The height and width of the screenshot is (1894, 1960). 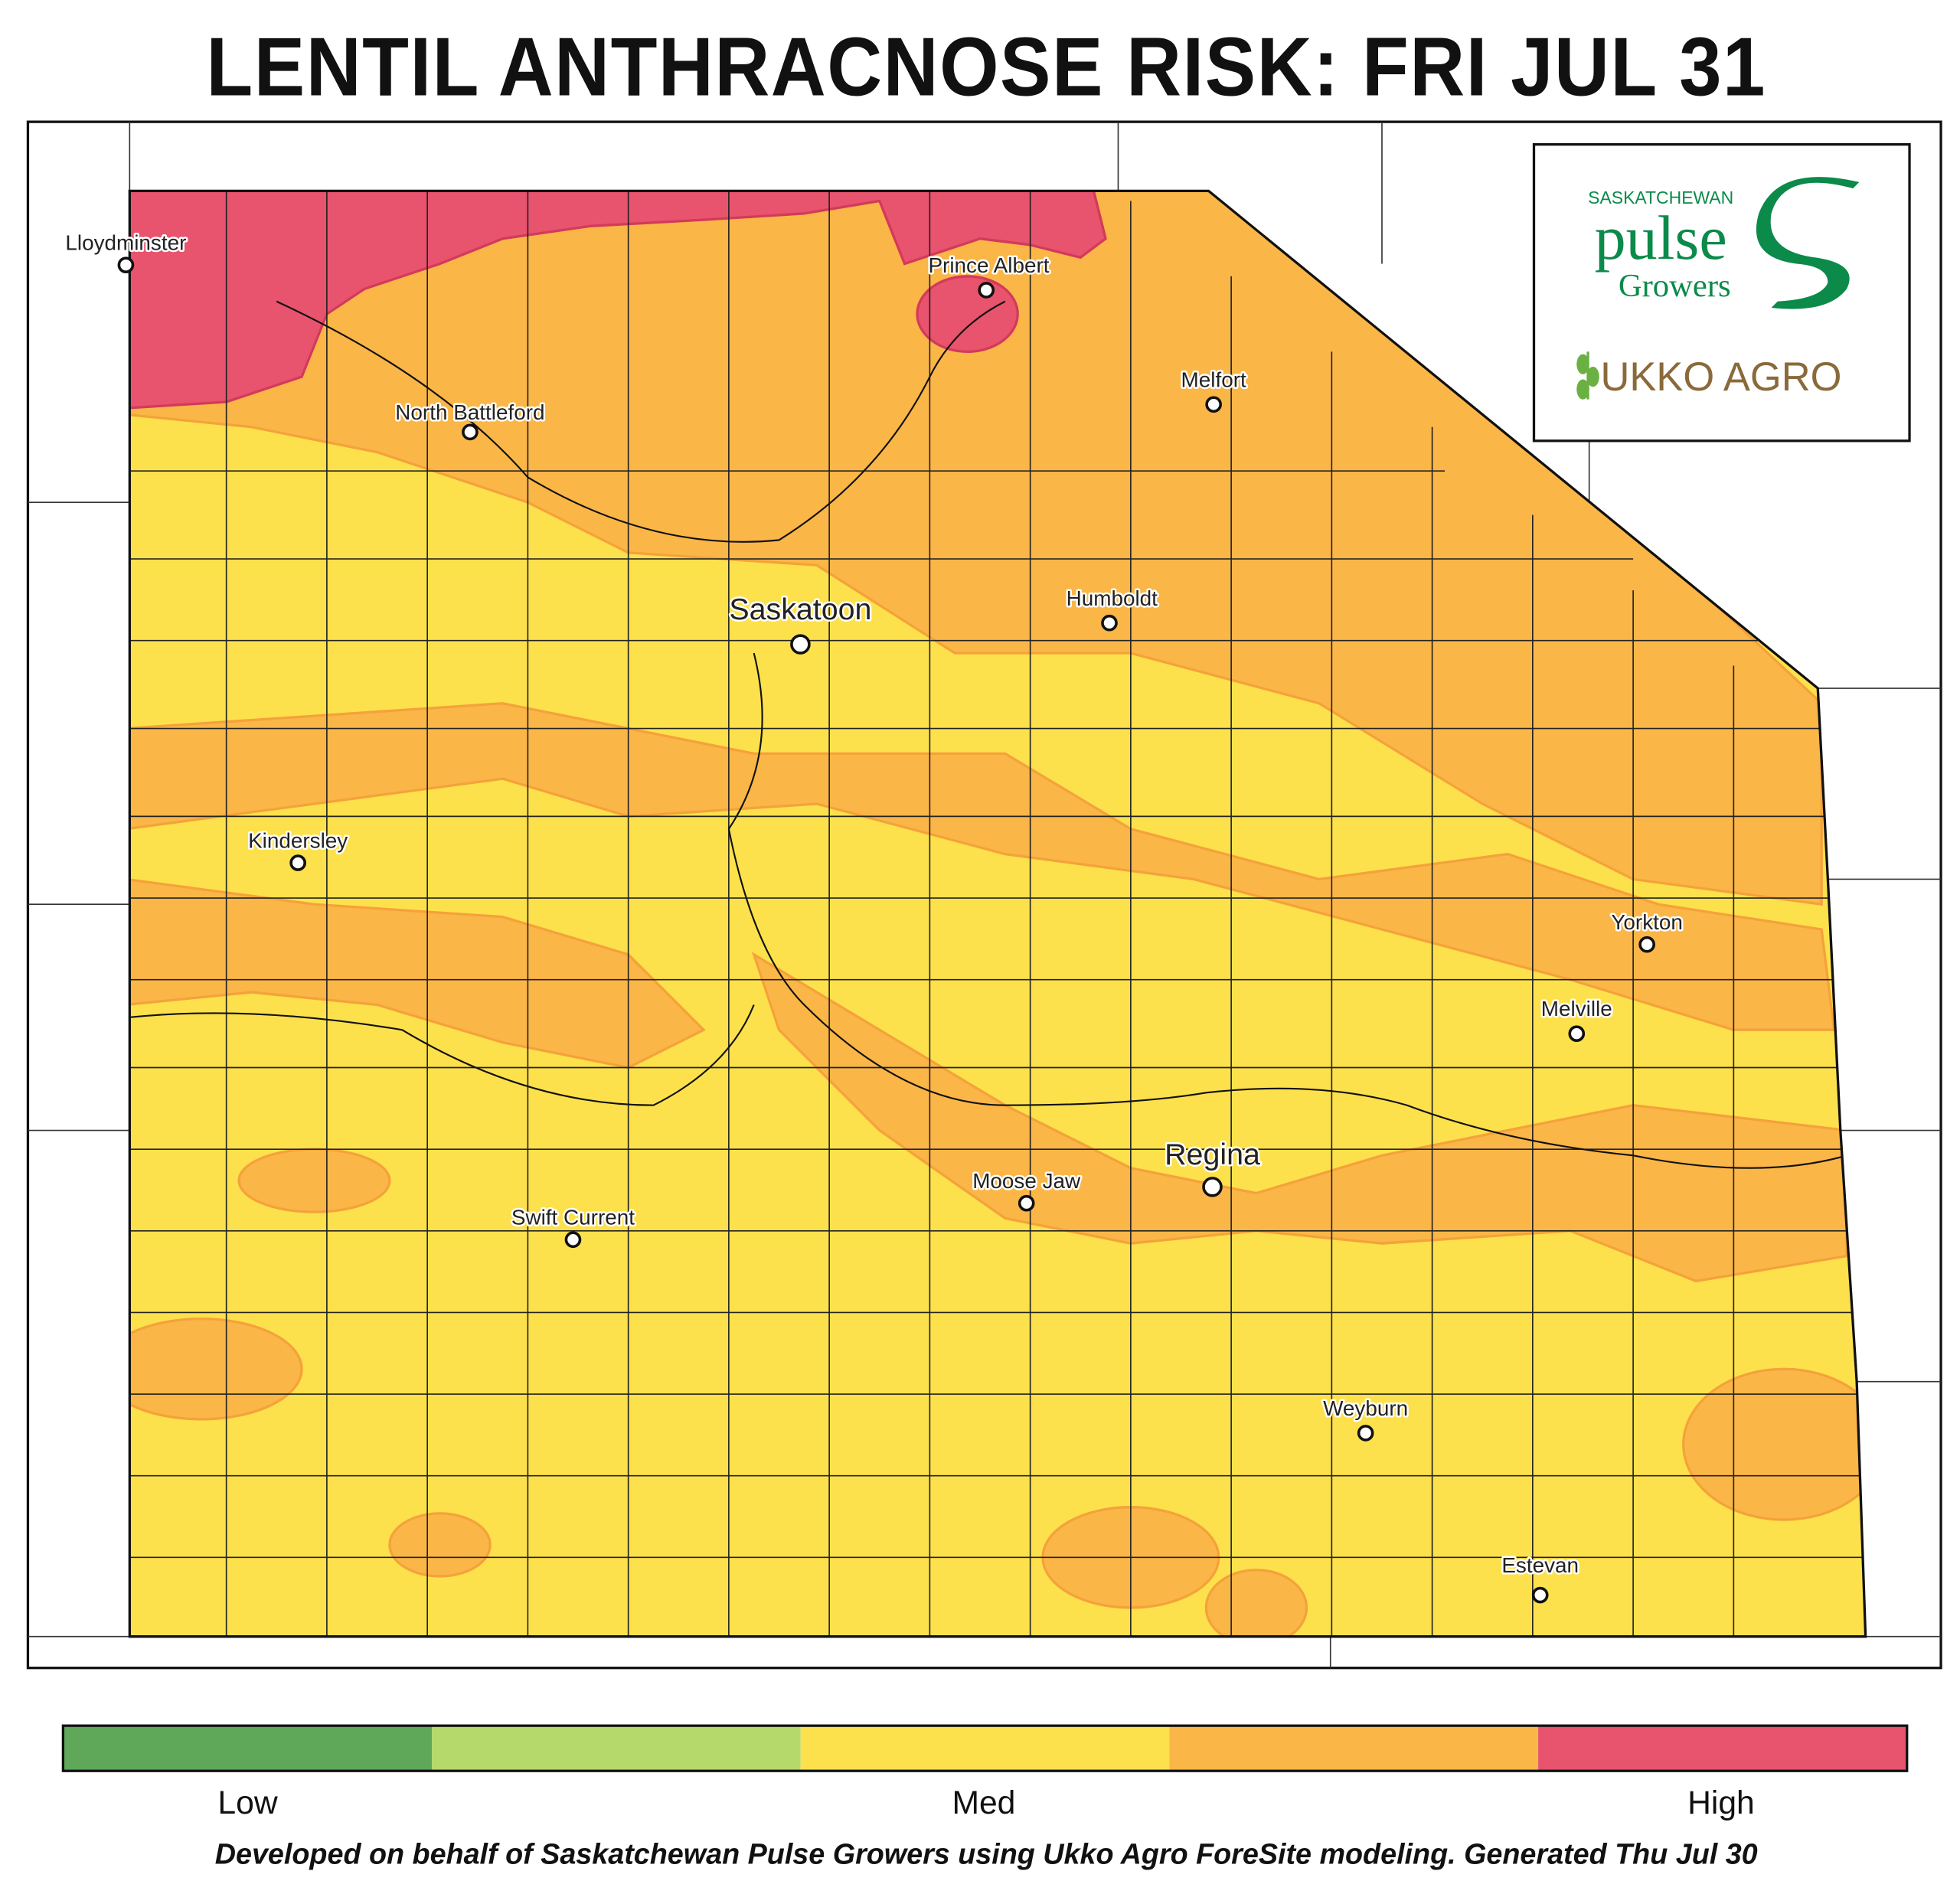 I want to click on logo-mark, so click(x=1808, y=243).